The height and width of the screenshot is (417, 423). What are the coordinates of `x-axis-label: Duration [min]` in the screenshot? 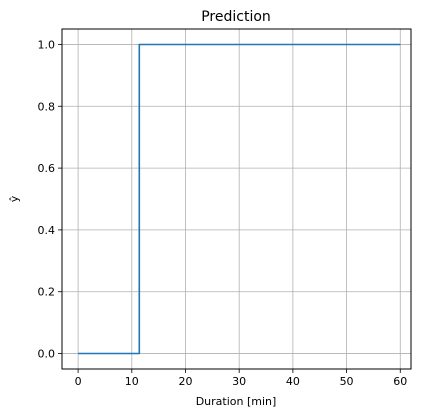 It's located at (236, 401).